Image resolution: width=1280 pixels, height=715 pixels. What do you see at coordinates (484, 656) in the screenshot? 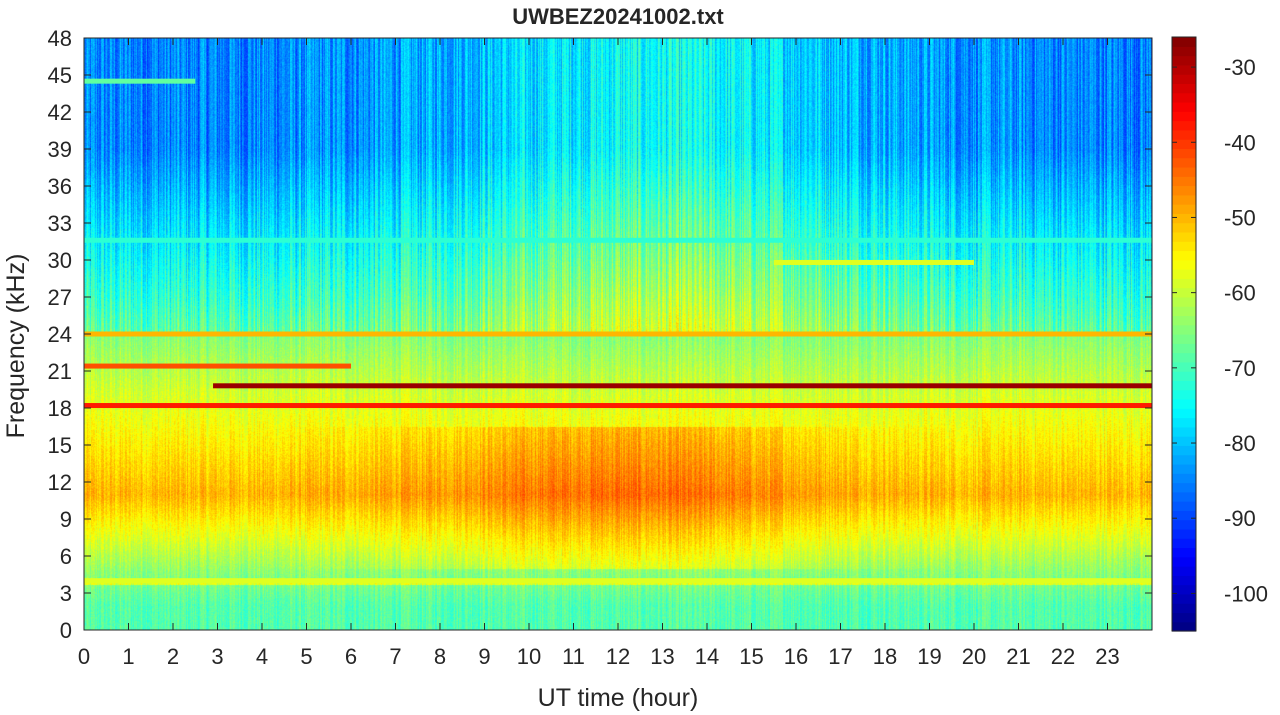
I see `x-tick-label: 9` at bounding box center [484, 656].